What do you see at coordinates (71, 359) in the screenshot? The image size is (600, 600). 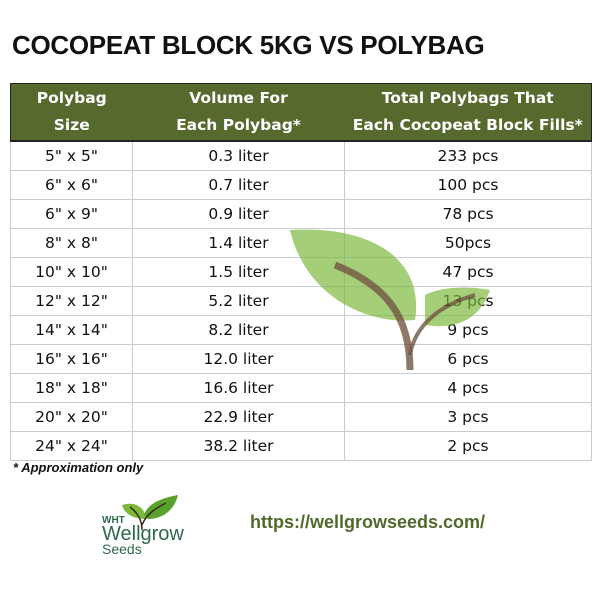 I see `size-cell: 16" x 16"` at bounding box center [71, 359].